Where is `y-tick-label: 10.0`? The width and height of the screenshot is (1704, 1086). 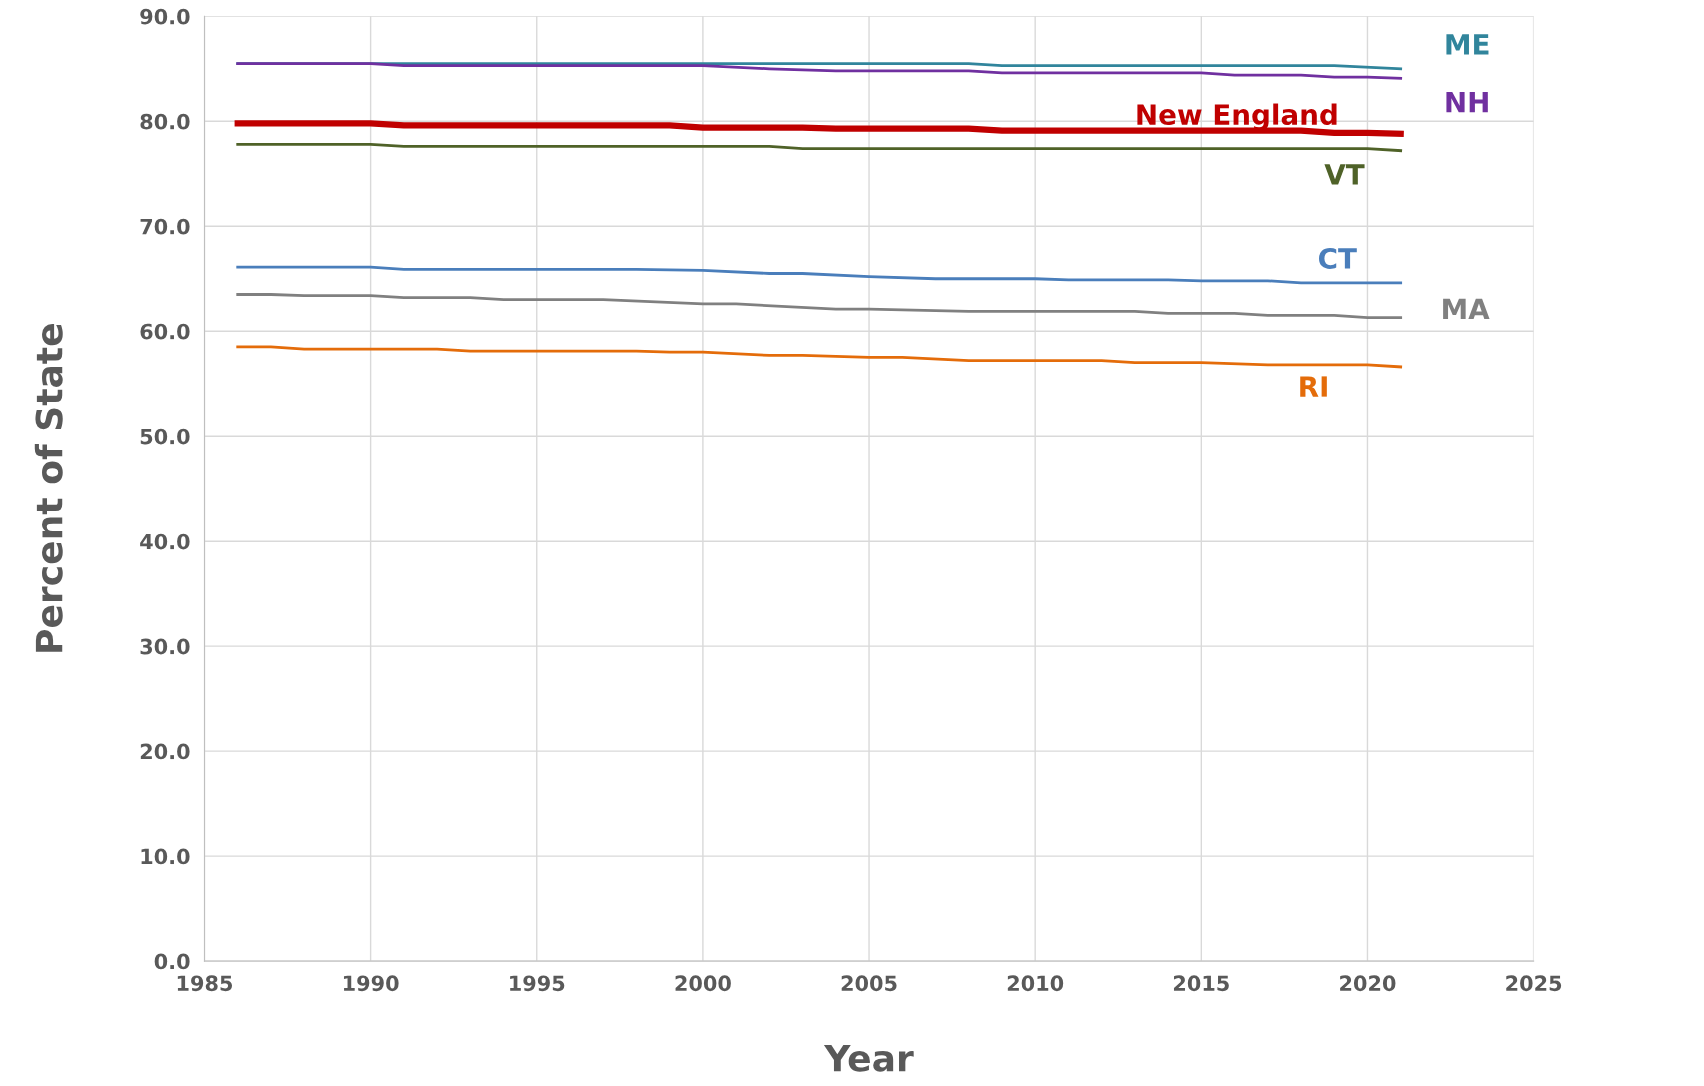
y-tick-label: 10.0 is located at coordinates (165, 856).